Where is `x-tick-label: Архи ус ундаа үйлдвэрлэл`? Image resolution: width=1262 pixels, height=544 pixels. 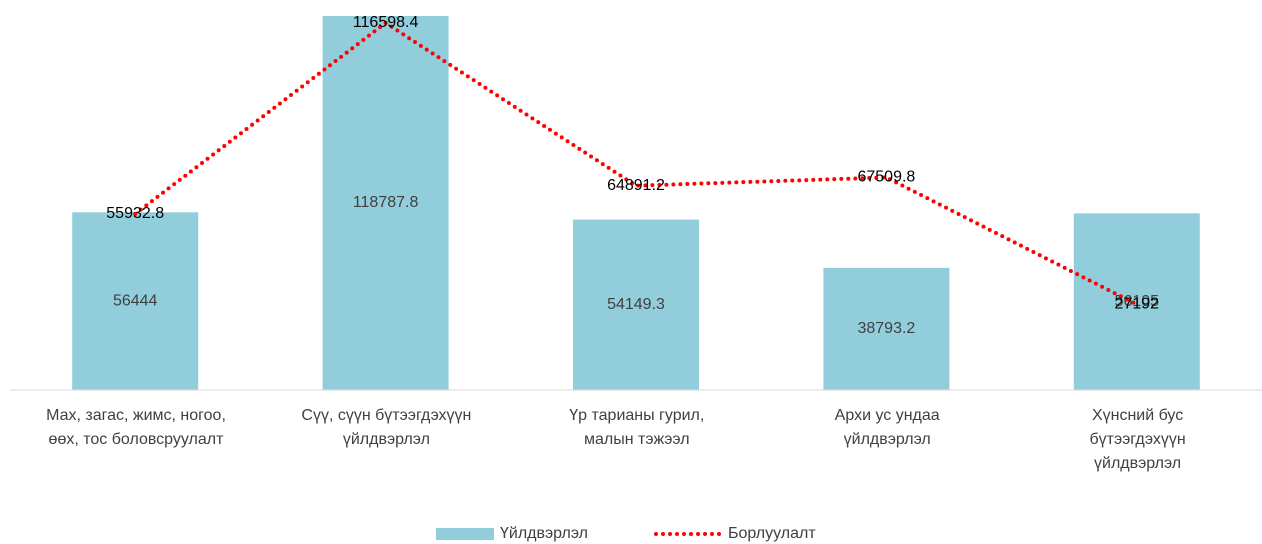
x-tick-label: Архи ус ундаа үйлдвэрлэл is located at coordinates (887, 427).